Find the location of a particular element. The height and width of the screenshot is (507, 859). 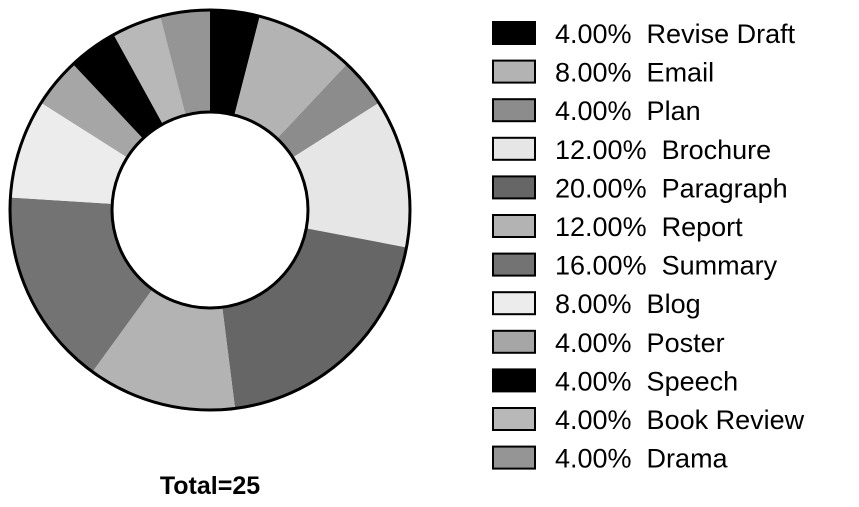

legend-label: 12.00% Brochure is located at coordinates (663, 150).